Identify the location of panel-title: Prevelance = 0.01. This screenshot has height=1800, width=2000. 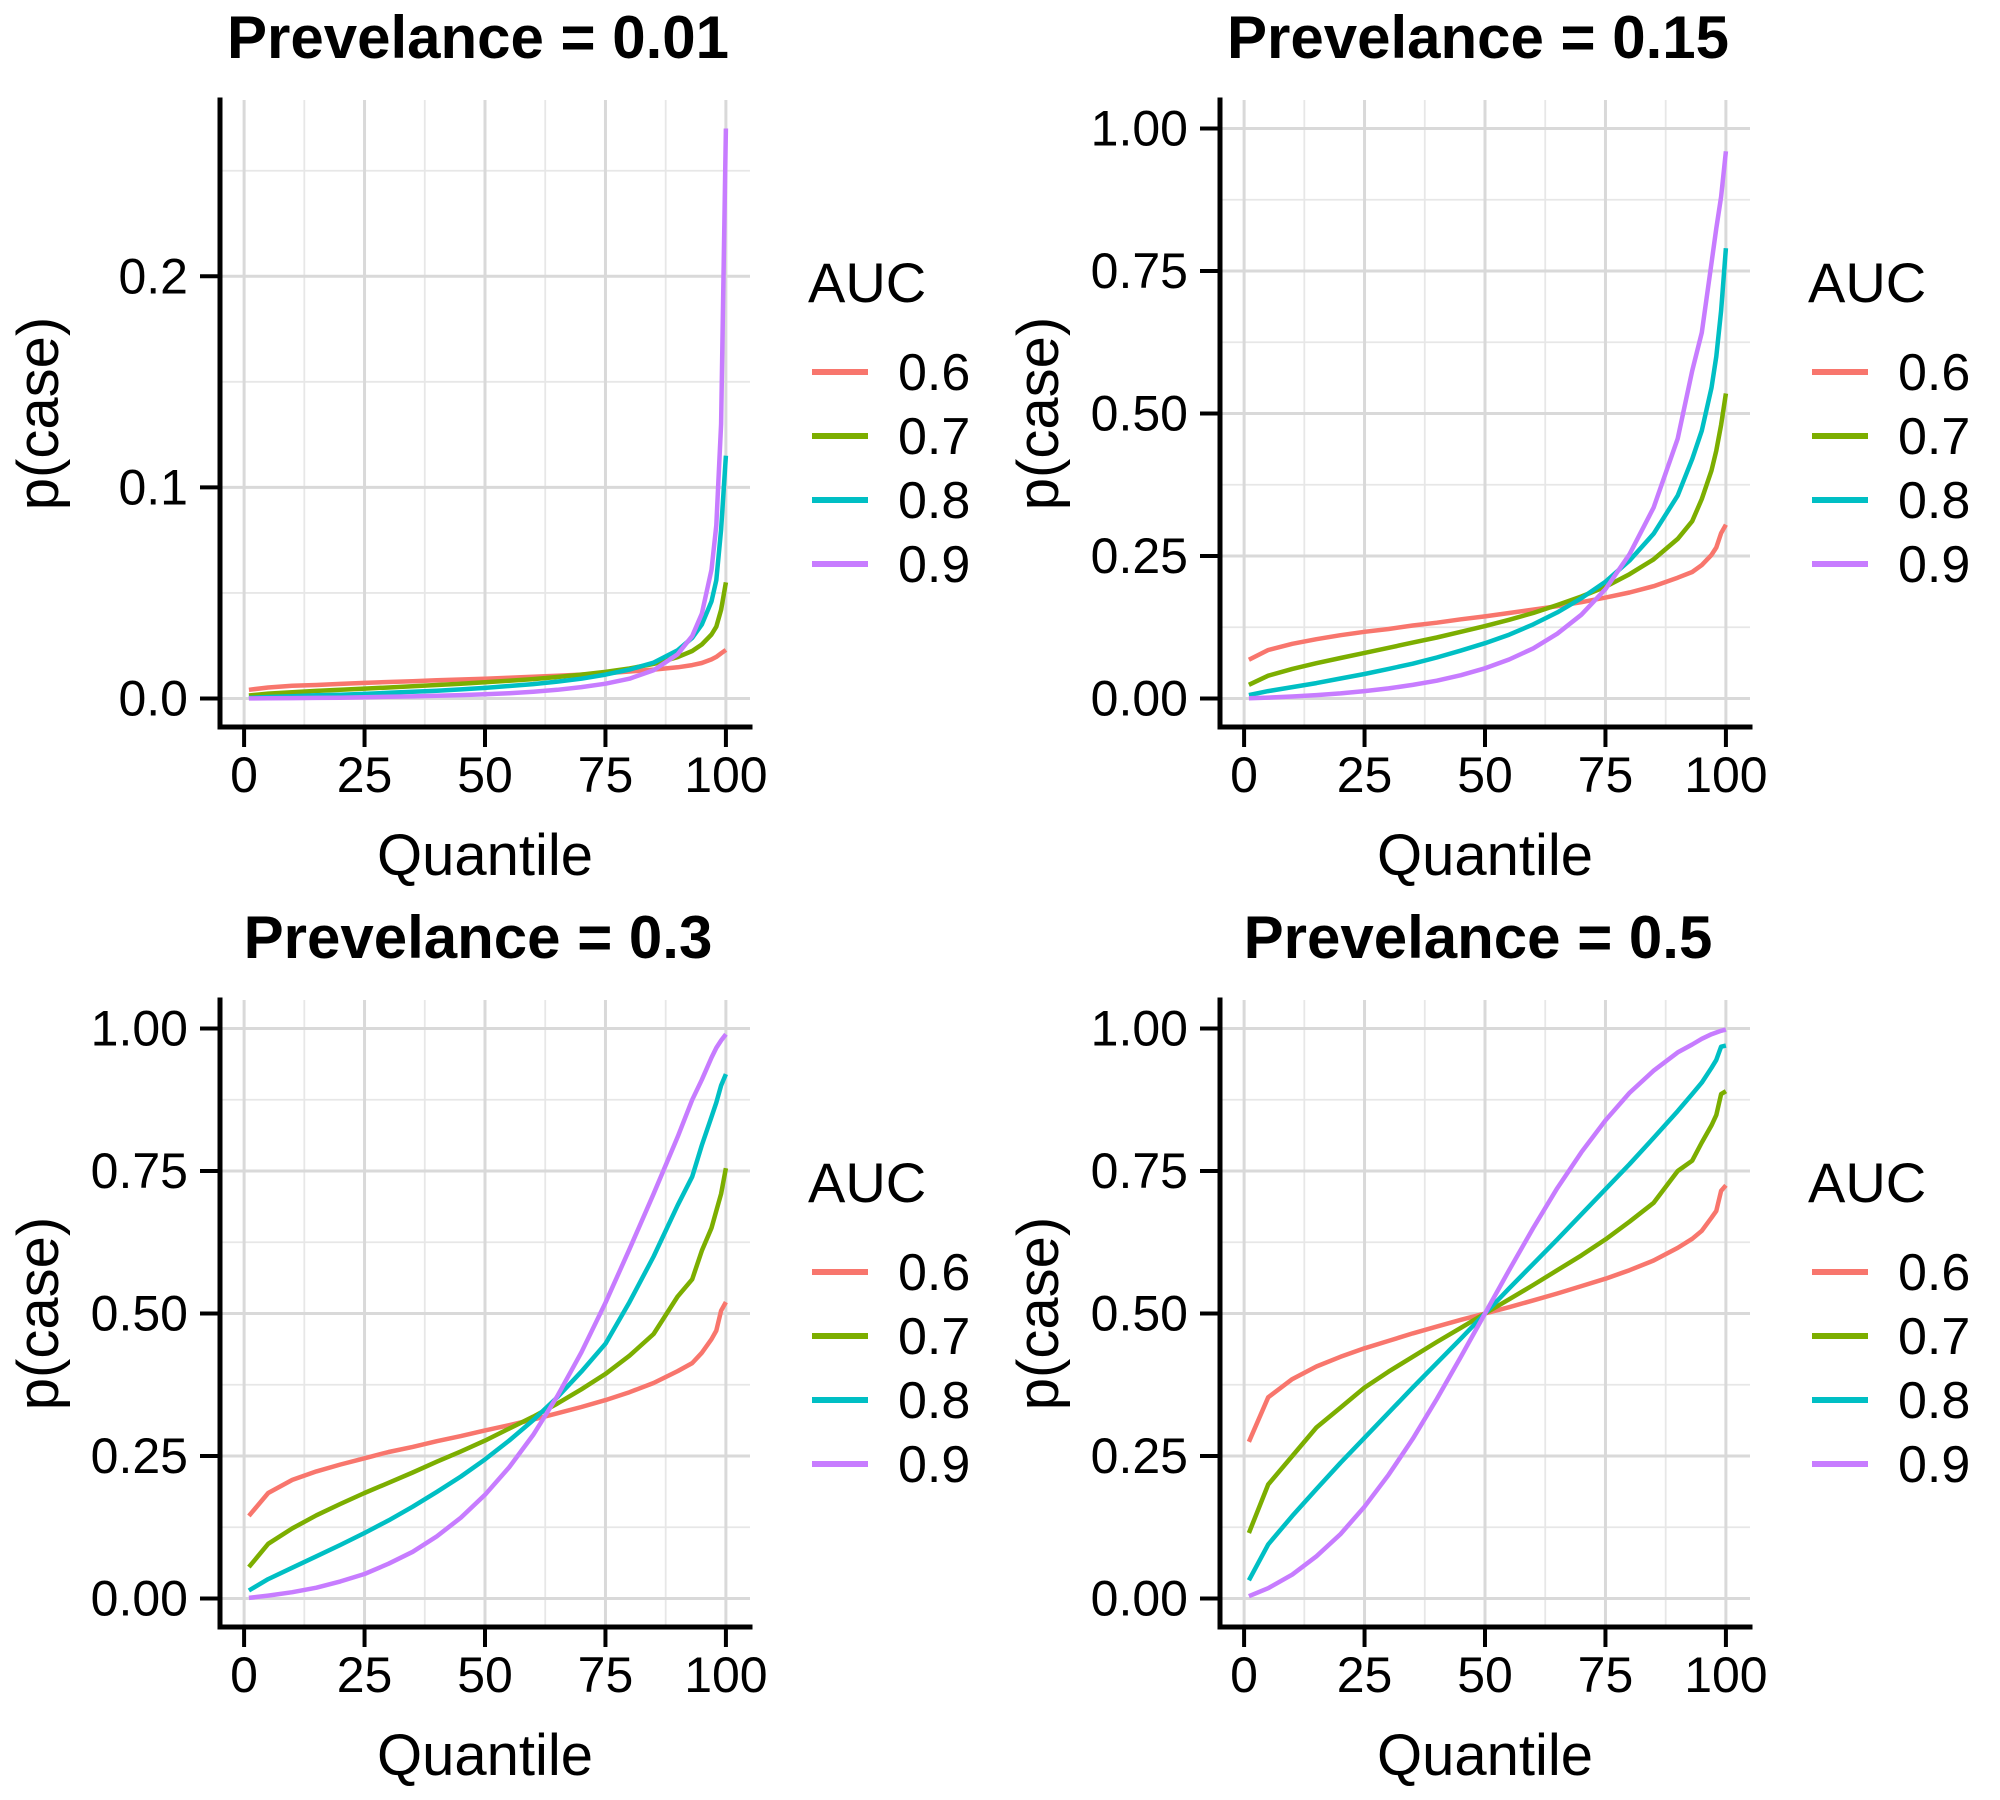
(478, 37).